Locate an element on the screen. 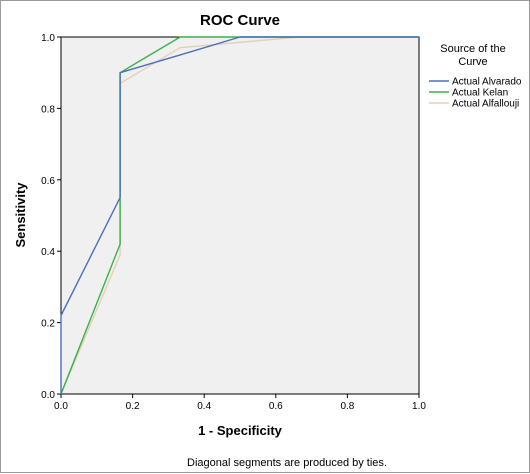  legend-title-line2: Curve is located at coordinates (472, 62).